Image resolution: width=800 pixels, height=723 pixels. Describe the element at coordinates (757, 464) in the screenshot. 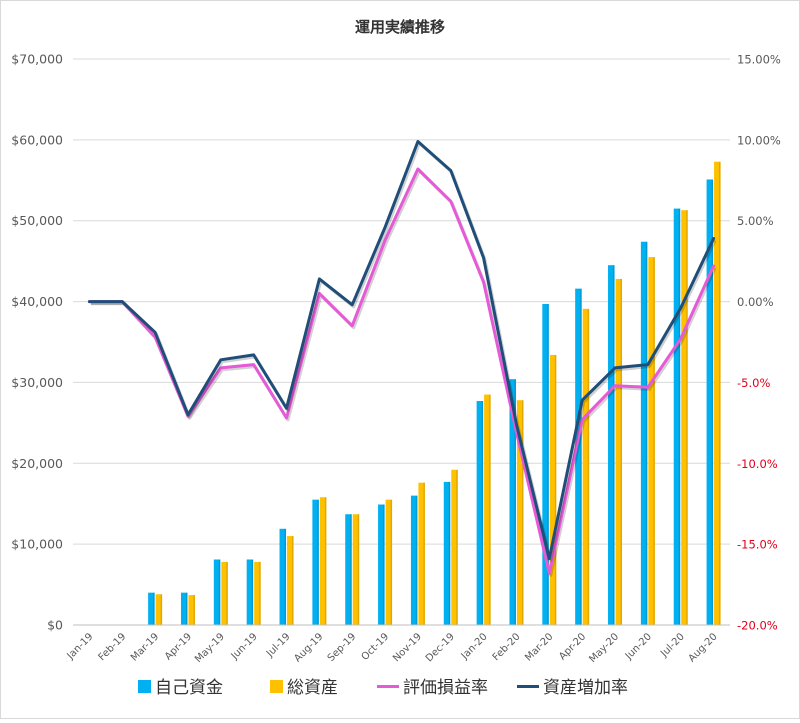

I see `right-axis-tick-label: -10.0%` at that location.